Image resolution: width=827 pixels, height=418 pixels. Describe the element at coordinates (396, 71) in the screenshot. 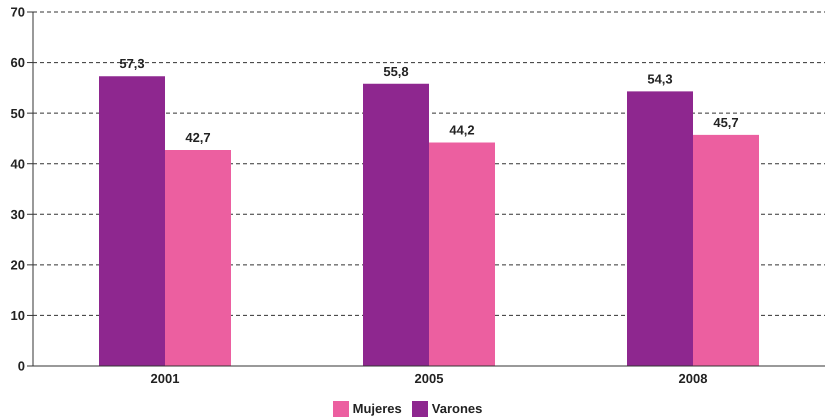

I see `data-label: 55,8` at that location.